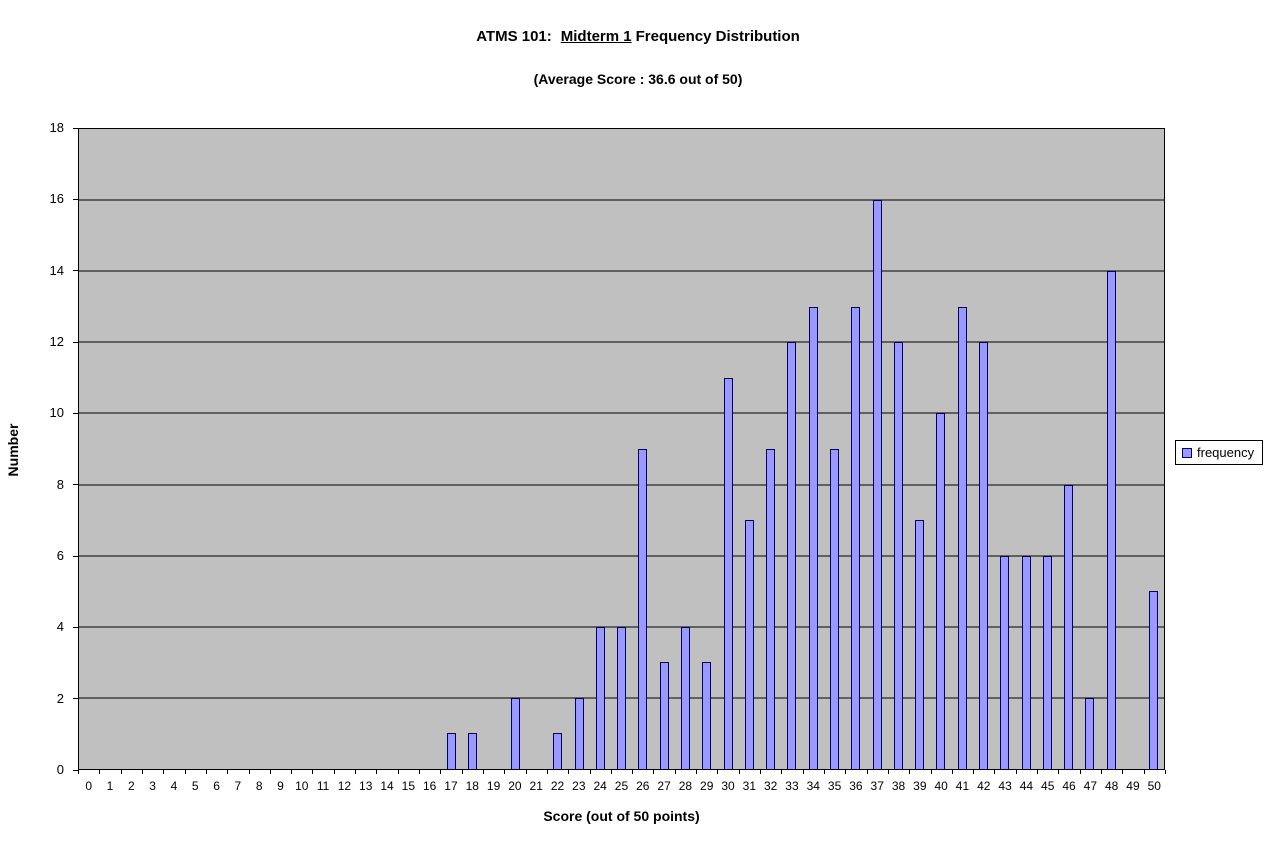 This screenshot has width=1276, height=847. What do you see at coordinates (596, 36) in the screenshot?
I see `chart-title-part2-underlined: Midterm 1` at bounding box center [596, 36].